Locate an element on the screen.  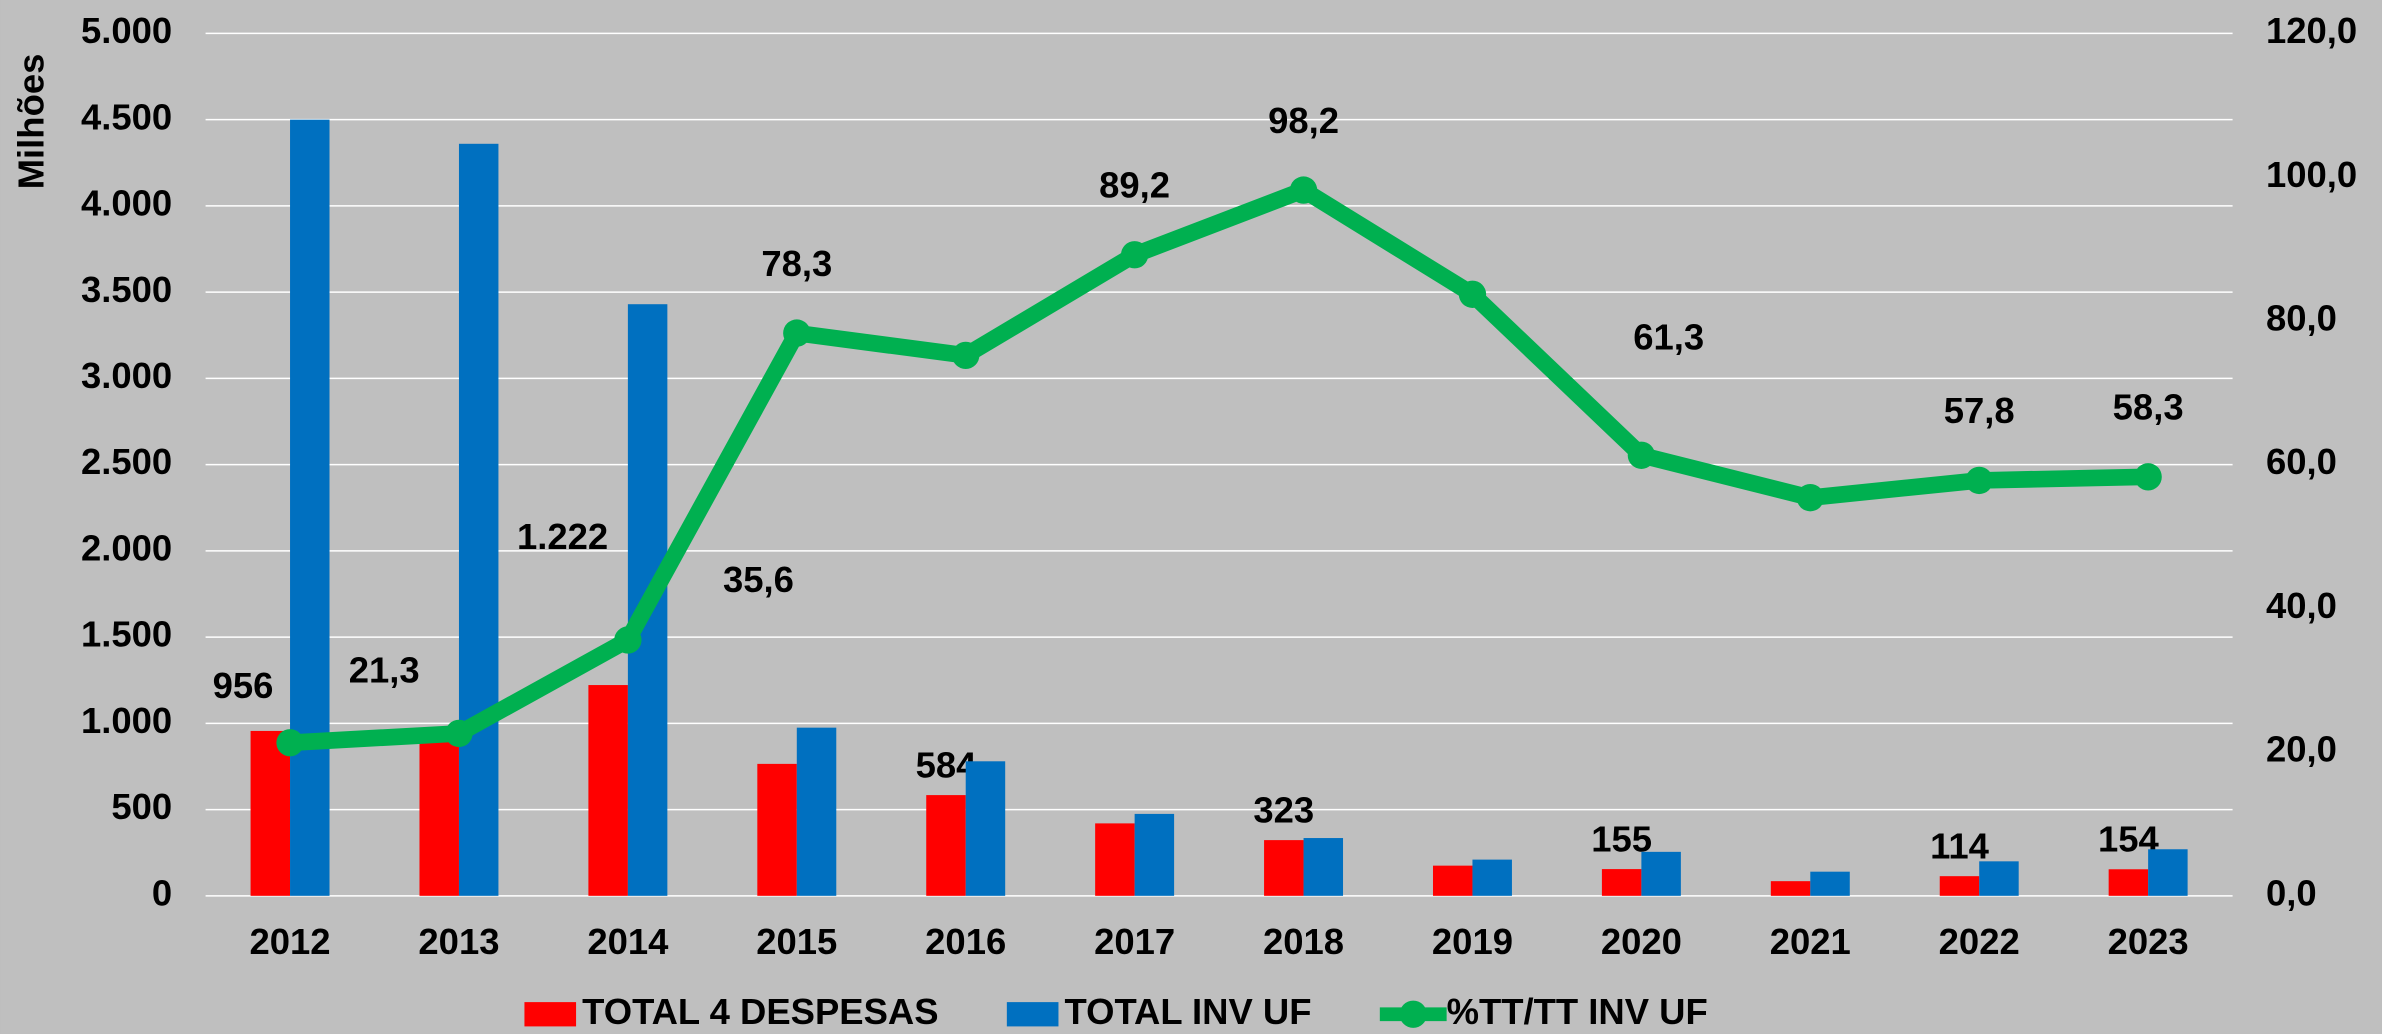
y2-tick-label: 120,0 is located at coordinates (2311, 30).